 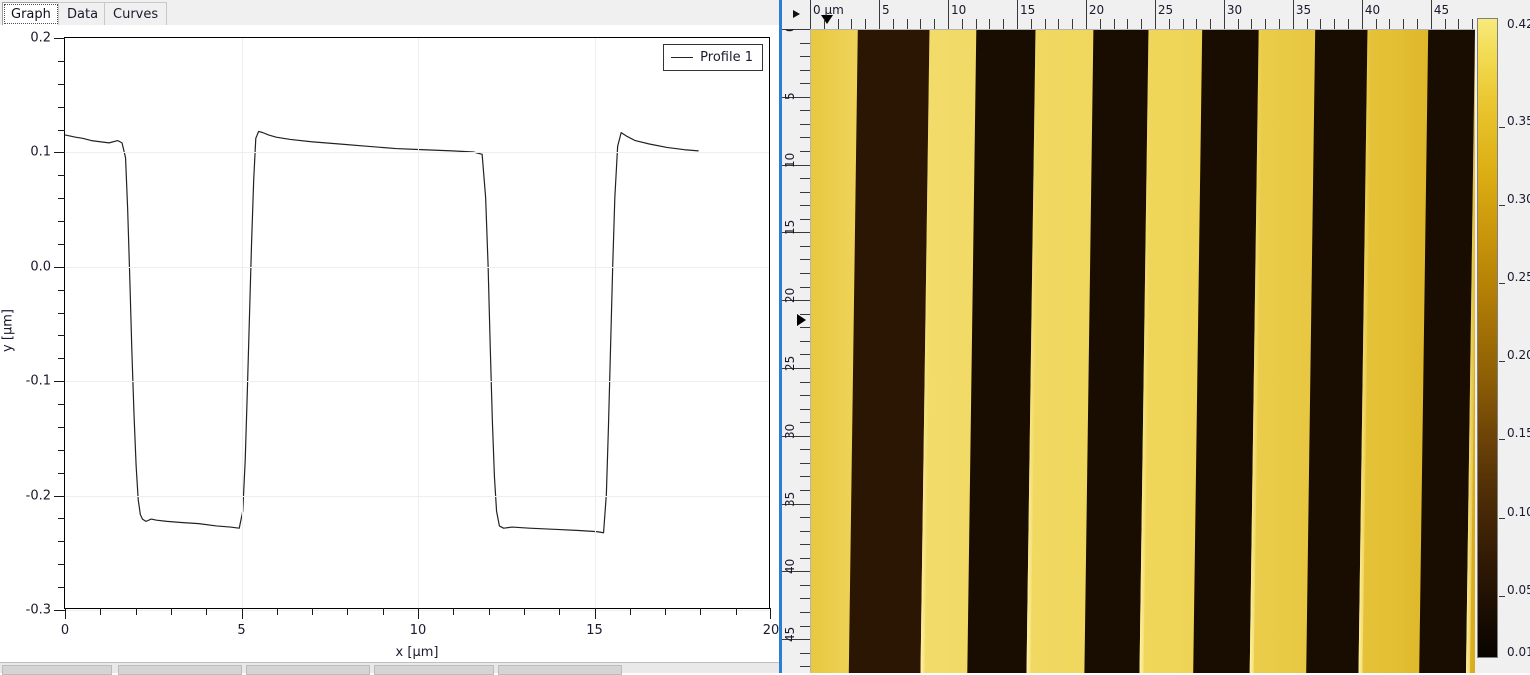 I want to click on ruler-label-vertical: 20, so click(x=790, y=295).